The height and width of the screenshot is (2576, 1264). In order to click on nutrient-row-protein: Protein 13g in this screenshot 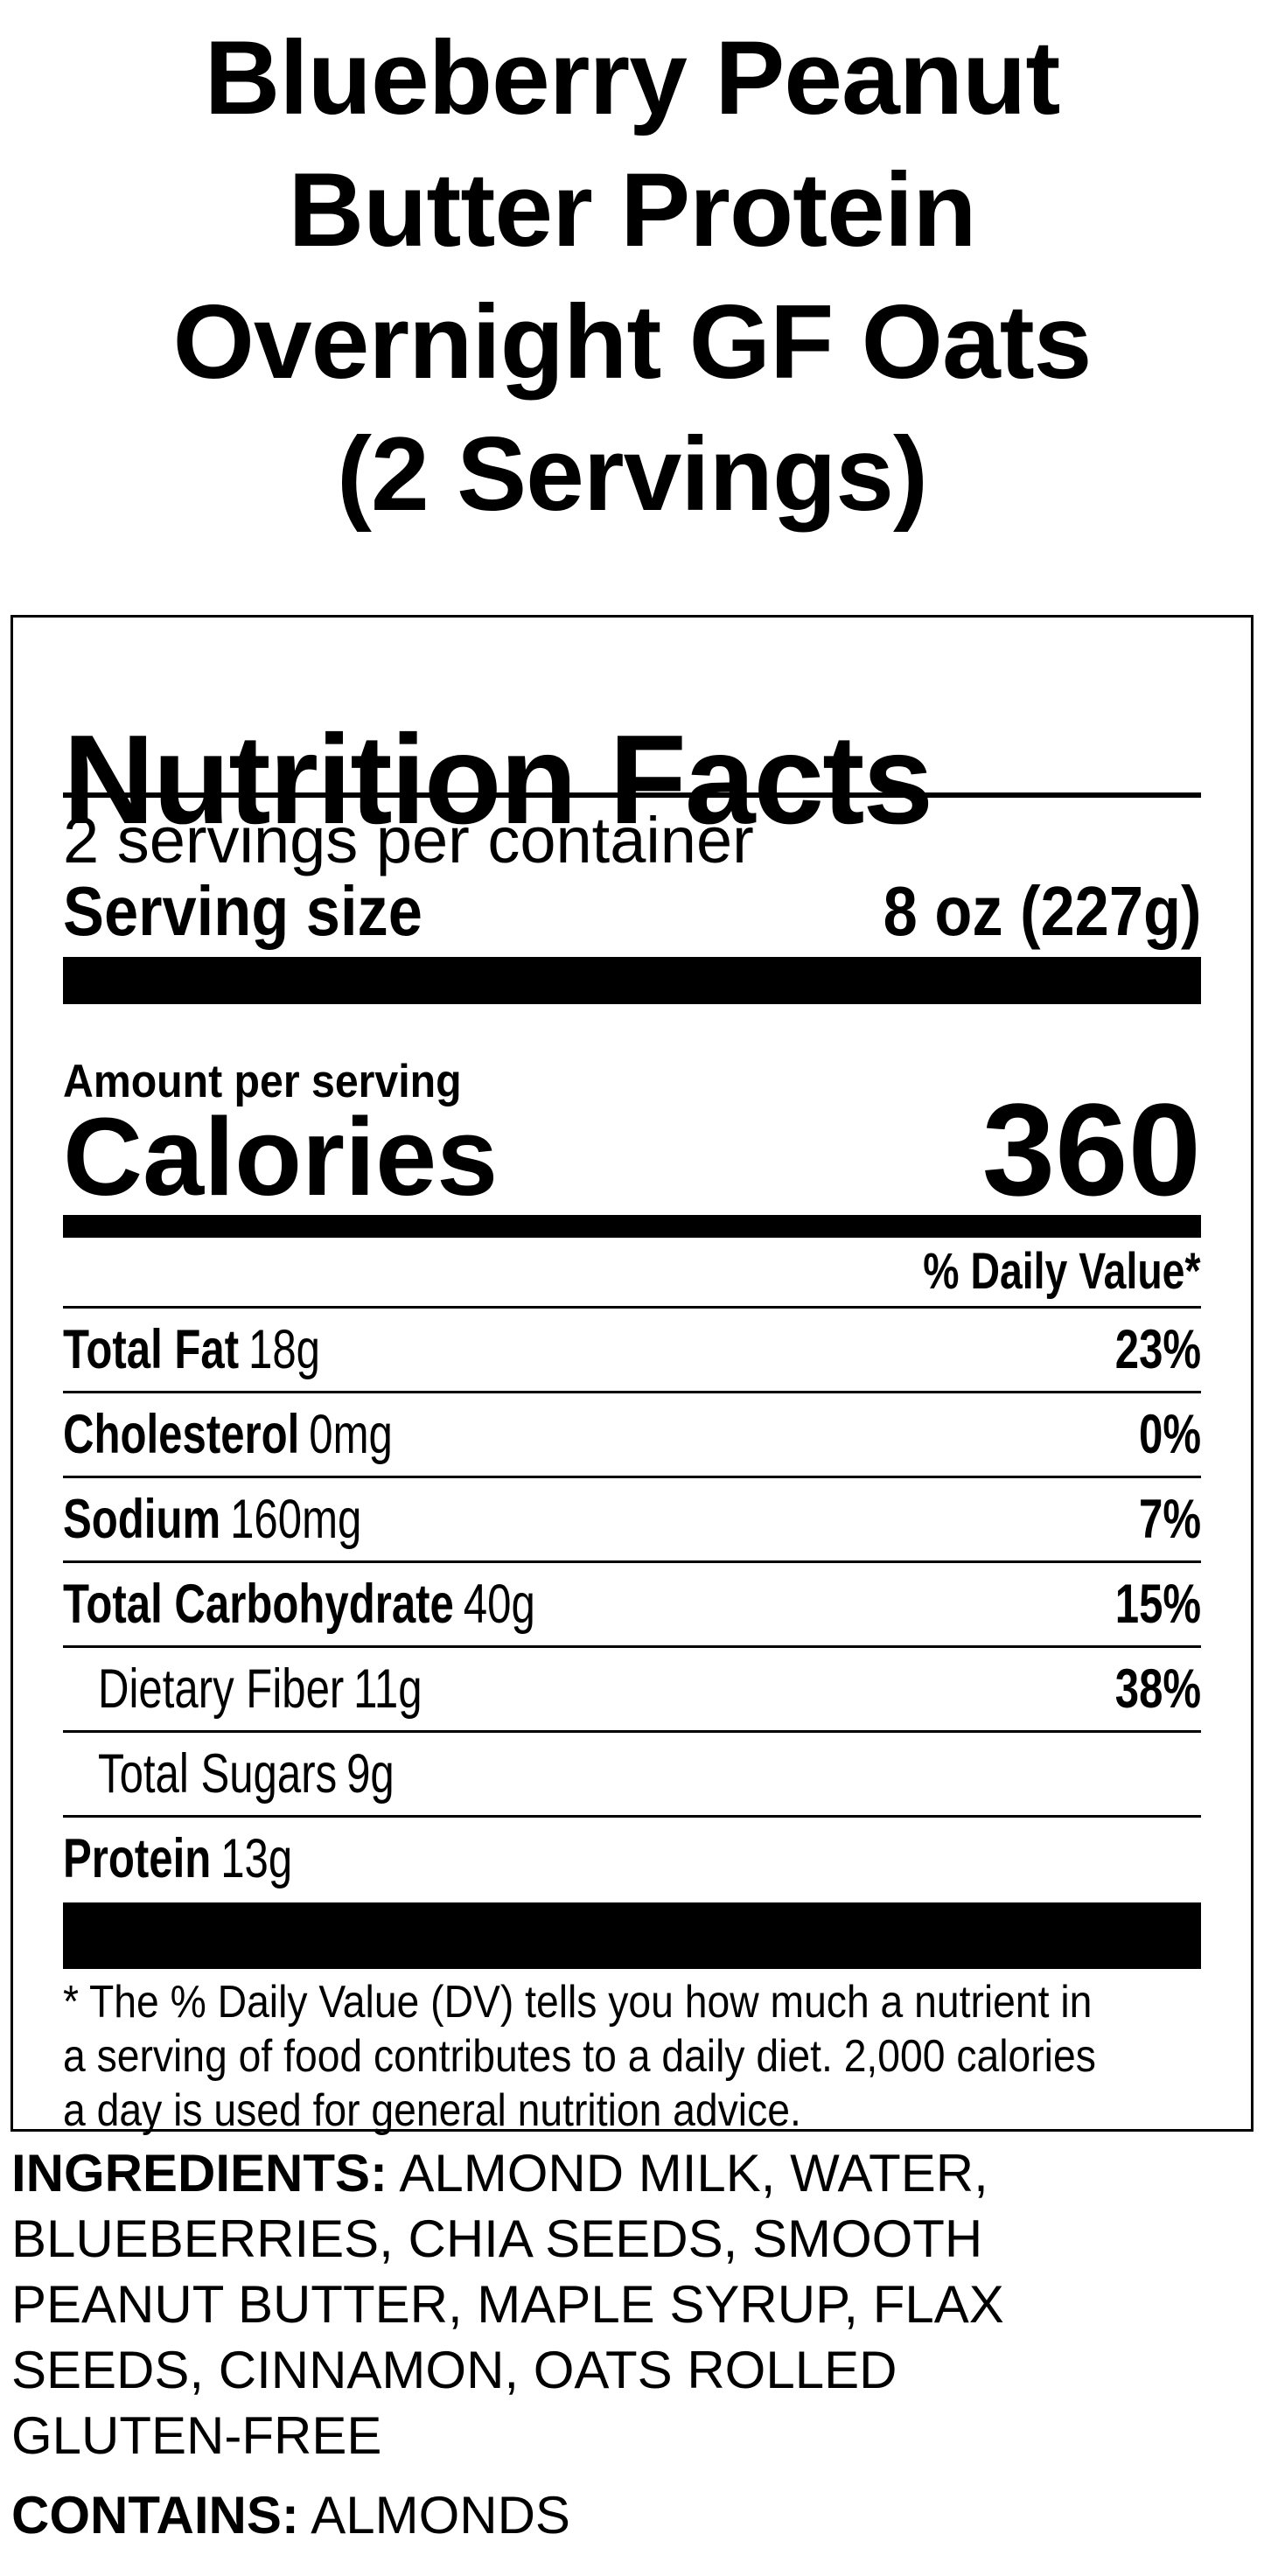, I will do `click(632, 1857)`.